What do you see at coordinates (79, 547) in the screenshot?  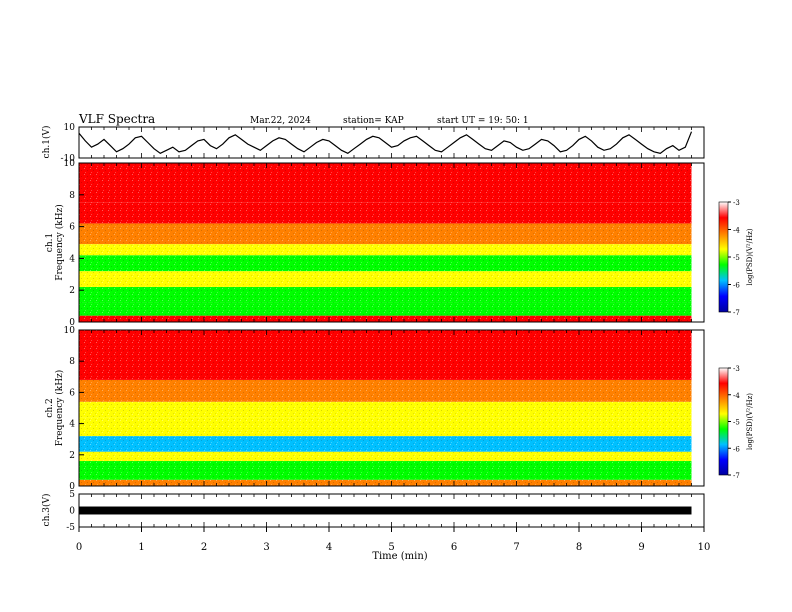 I see `x-tick-label: 0` at bounding box center [79, 547].